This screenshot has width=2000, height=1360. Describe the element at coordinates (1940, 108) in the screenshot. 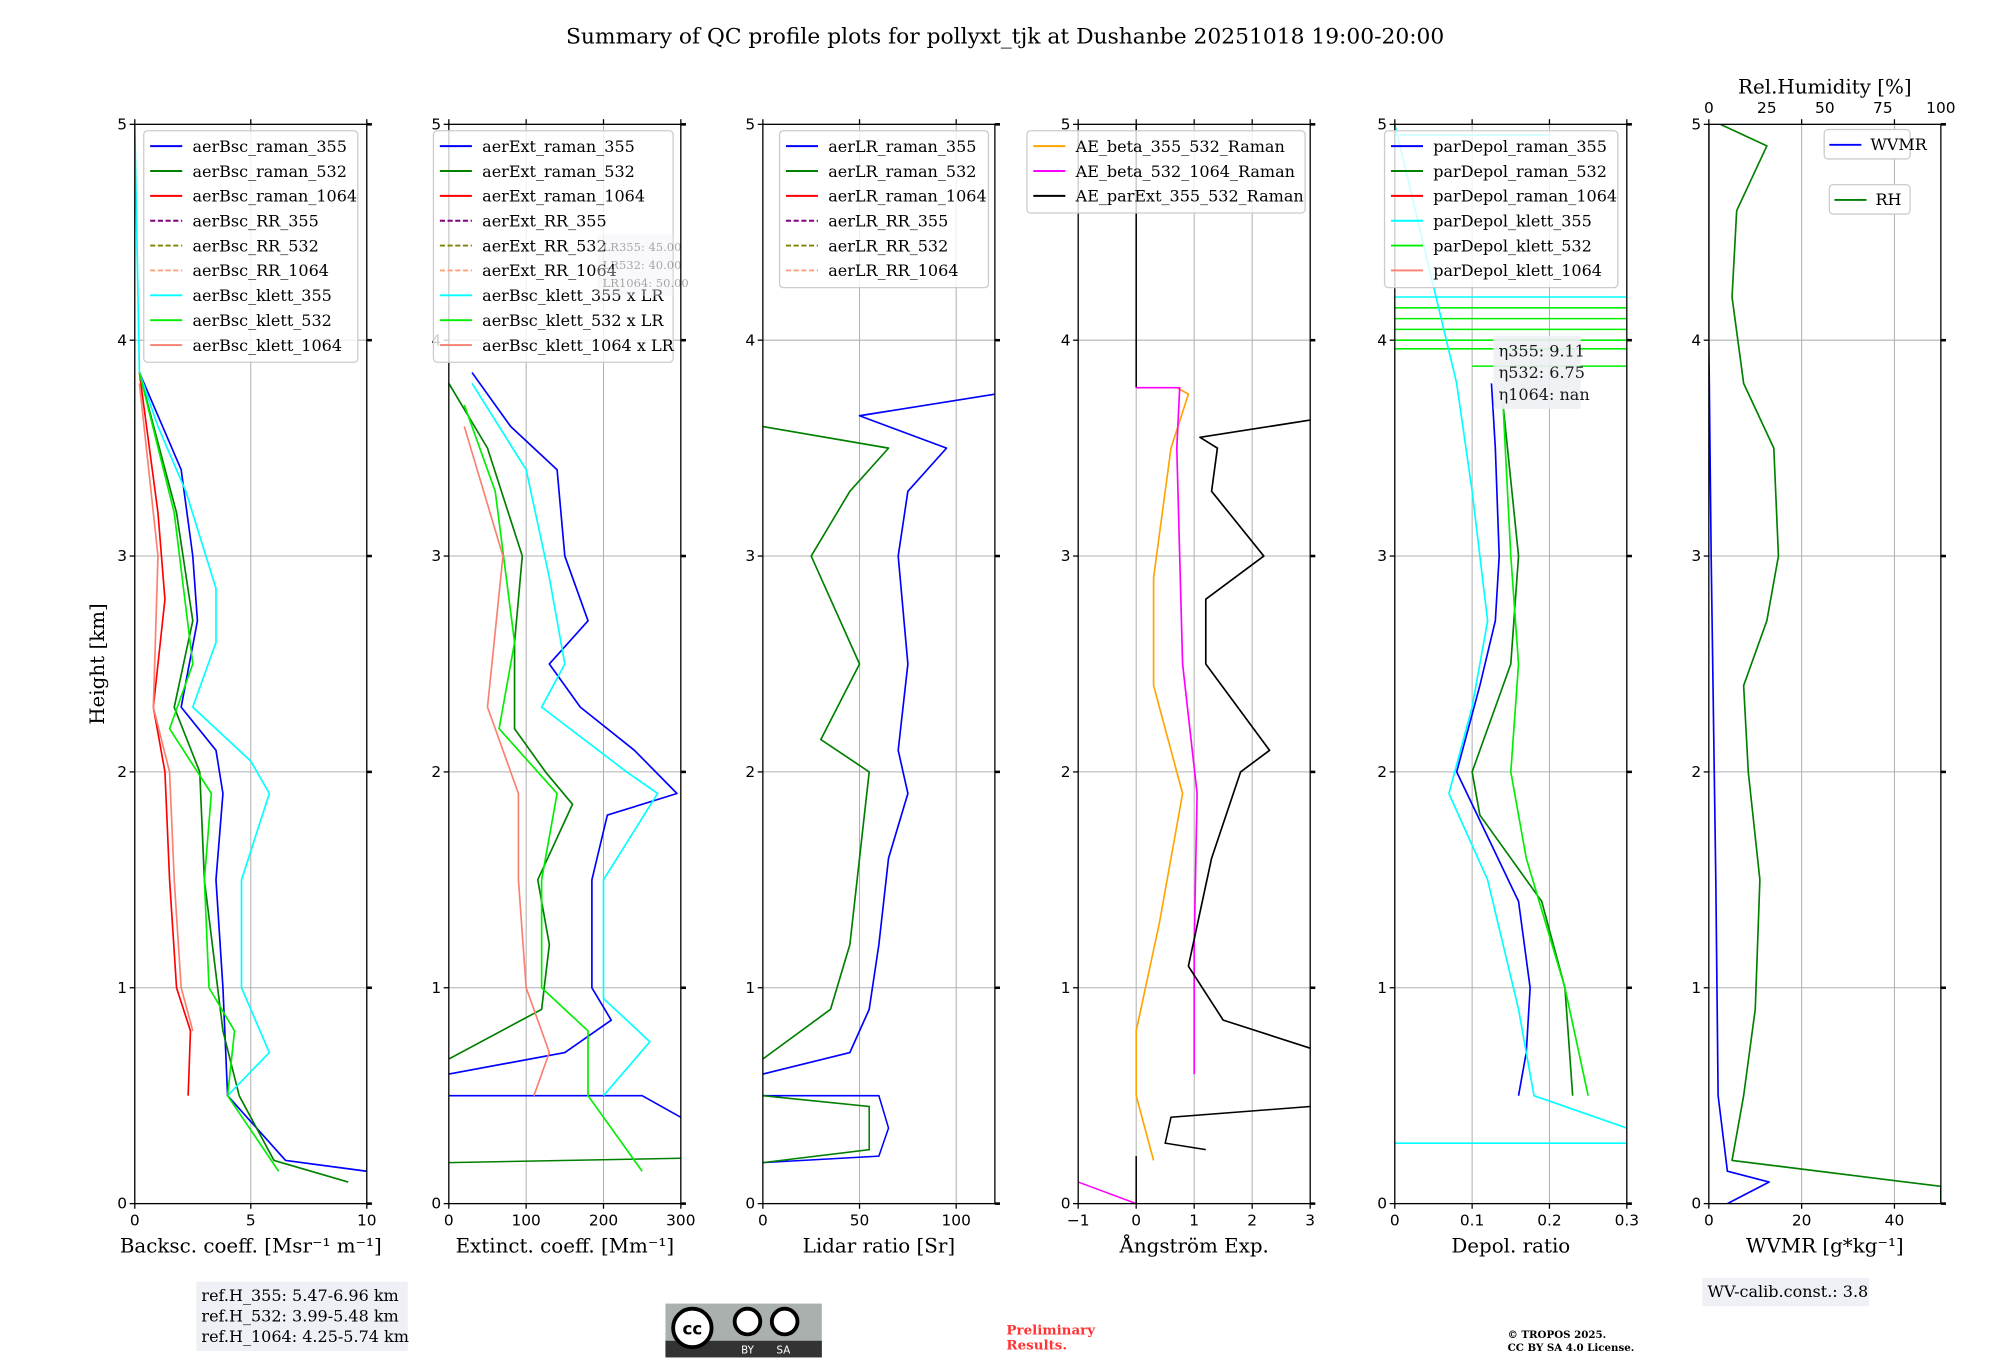

I see `top-x-tick-label: 100` at that location.